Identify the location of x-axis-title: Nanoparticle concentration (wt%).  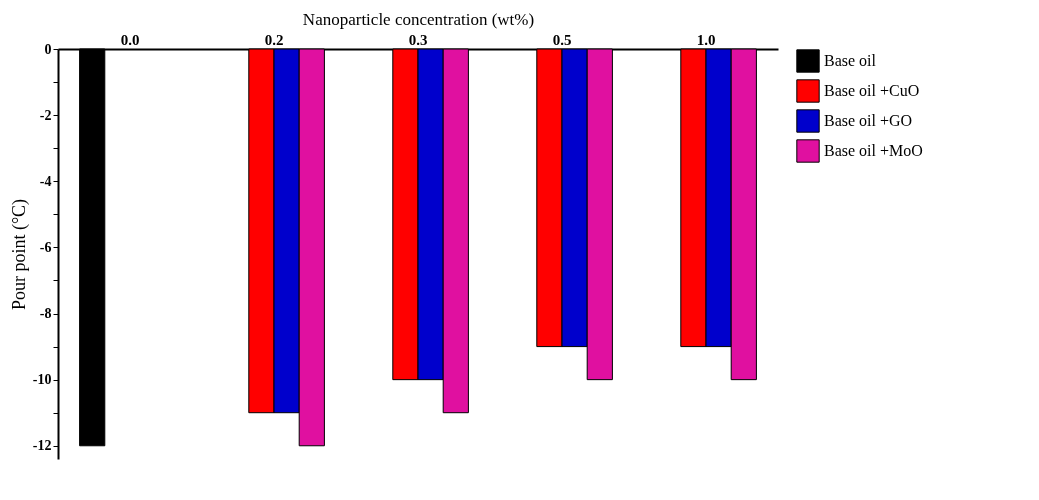
(418, 19).